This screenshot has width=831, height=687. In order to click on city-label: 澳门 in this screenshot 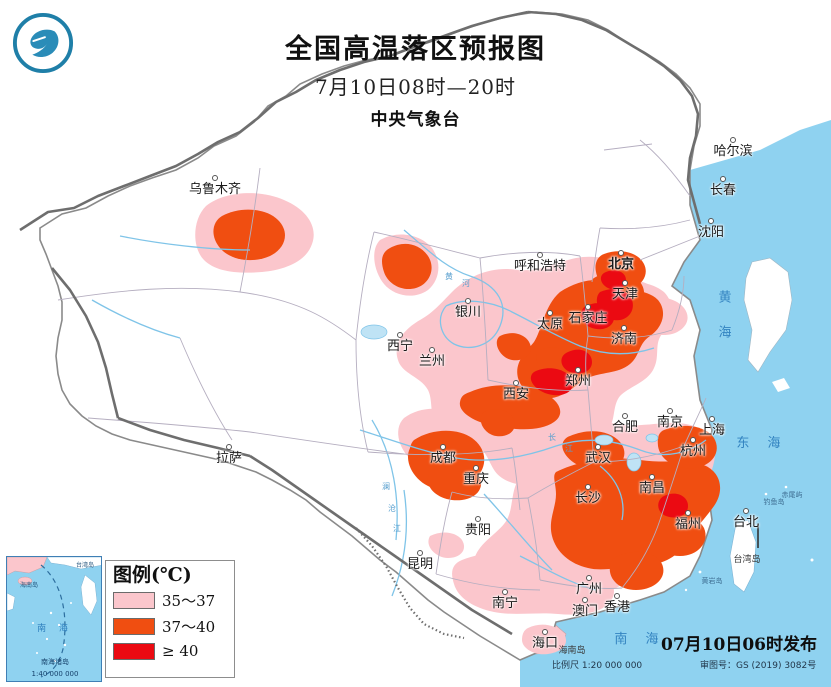, I will do `click(585, 611)`.